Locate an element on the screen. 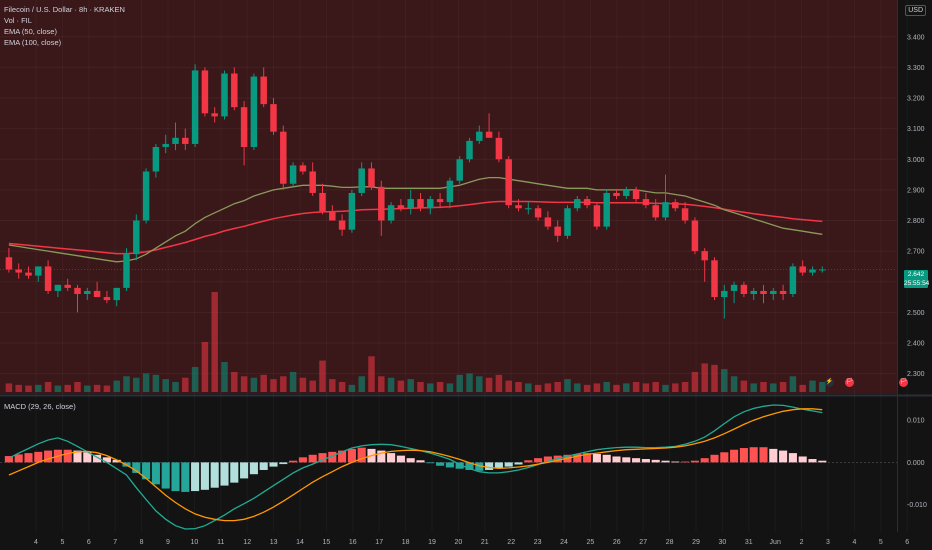  price-axis-bg is located at coordinates (914, 197).